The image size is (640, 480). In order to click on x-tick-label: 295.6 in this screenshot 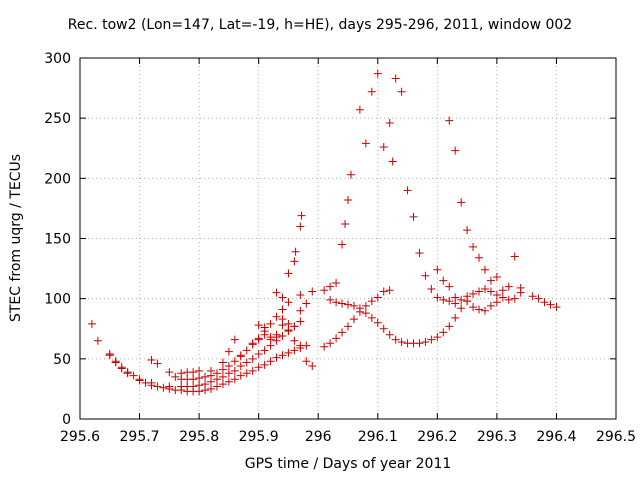, I will do `click(80, 437)`.